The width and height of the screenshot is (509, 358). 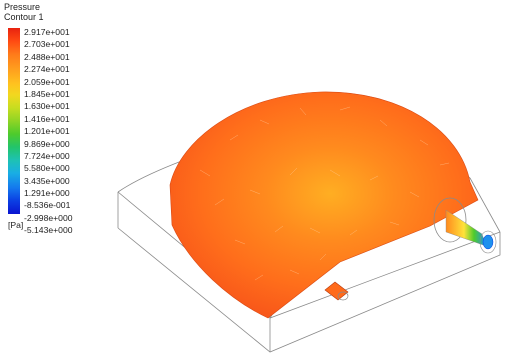 I want to click on tick-label: 2.703e+001, so click(x=47, y=44).